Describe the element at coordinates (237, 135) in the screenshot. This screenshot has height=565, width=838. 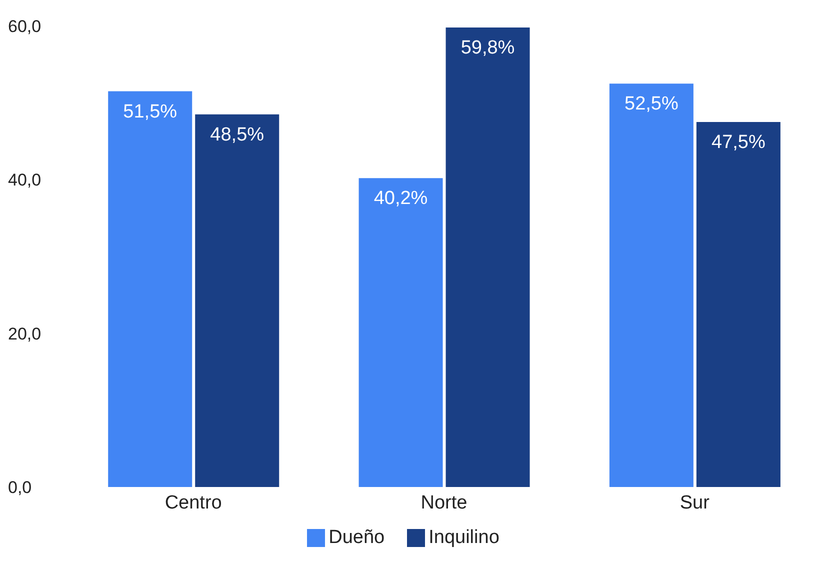
I see `data-label: 48,5%` at that location.